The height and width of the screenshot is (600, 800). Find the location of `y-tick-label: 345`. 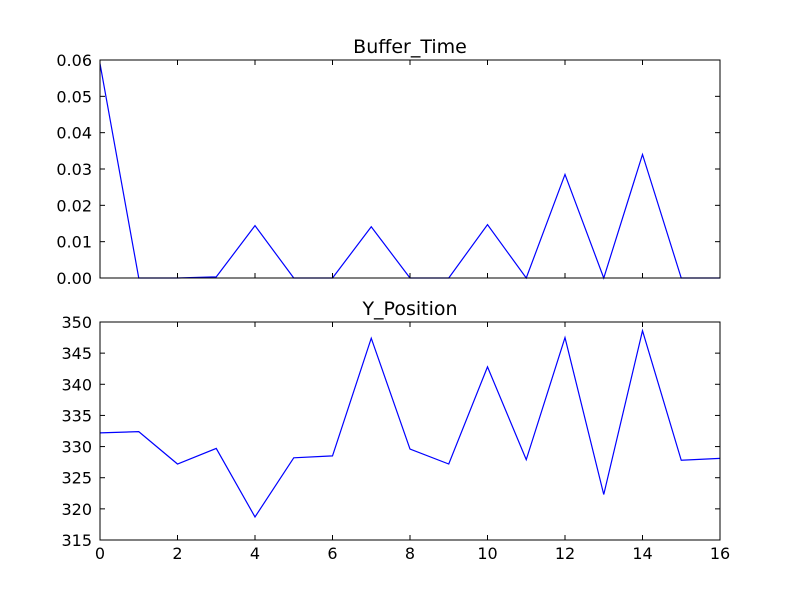

y-tick-label: 345 is located at coordinates (76, 353).